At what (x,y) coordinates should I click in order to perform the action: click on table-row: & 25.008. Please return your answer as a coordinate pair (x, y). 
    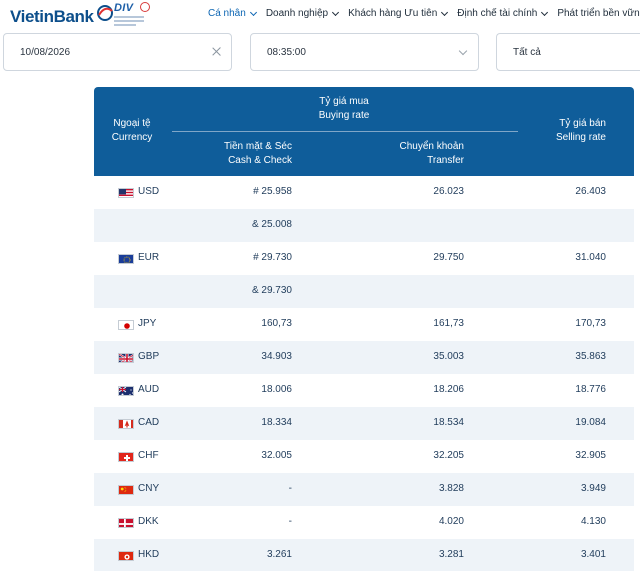
    Looking at the image, I should click on (364, 225).